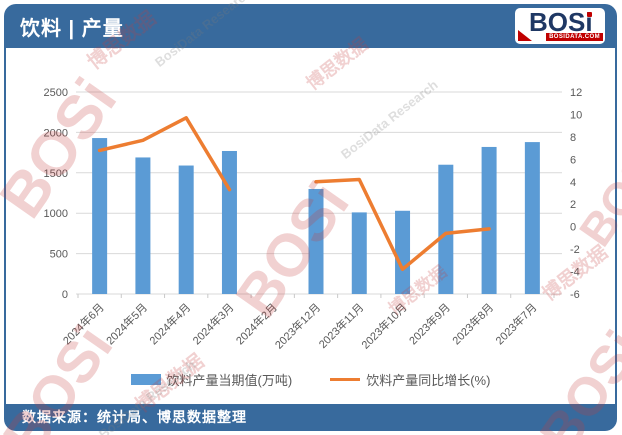  Describe the element at coordinates (515, 323) in the screenshot. I see `svg-text: 2023年7月` at that location.